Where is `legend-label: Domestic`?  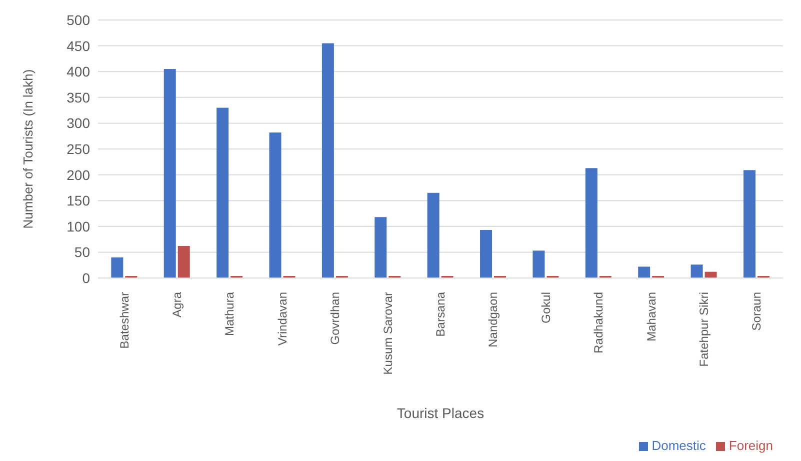
legend-label: Domestic is located at coordinates (679, 445).